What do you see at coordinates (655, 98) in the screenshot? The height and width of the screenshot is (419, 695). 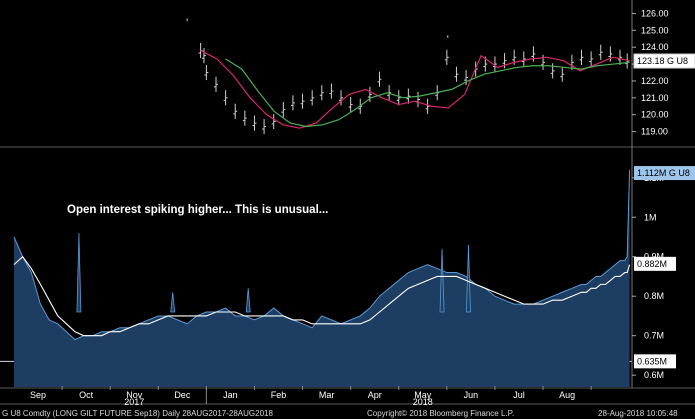 I see `price-y-tick-label: 121.00` at bounding box center [655, 98].